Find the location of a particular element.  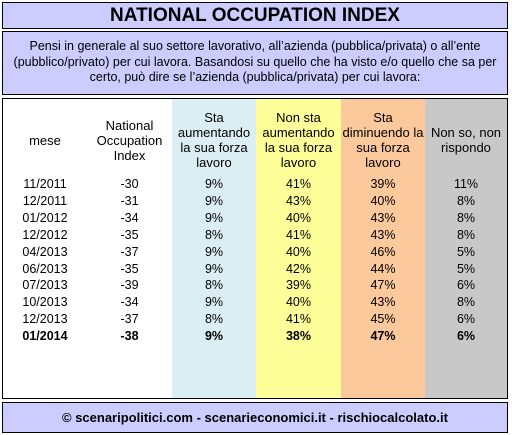

column-header: Sta aumentando la sua forza lavoro is located at coordinates (214, 140).